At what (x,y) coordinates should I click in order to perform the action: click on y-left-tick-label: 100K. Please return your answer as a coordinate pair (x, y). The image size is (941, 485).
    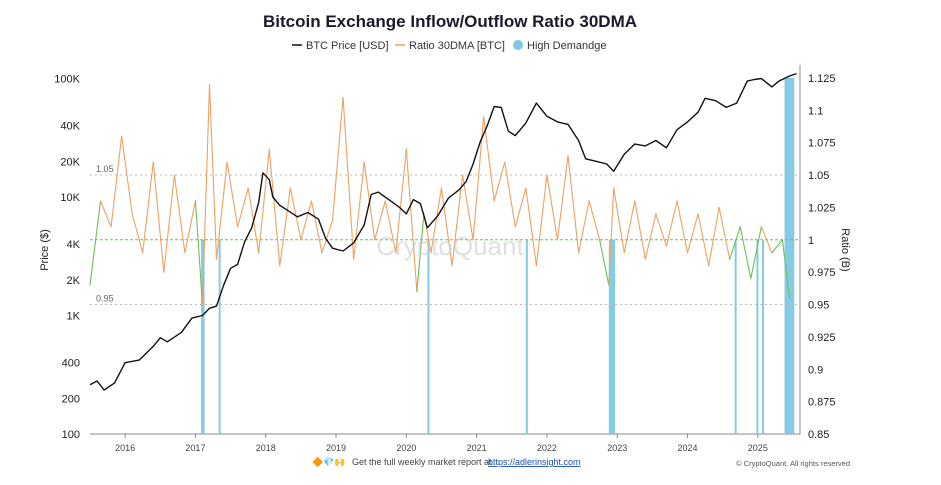
    Looking at the image, I should click on (67, 80).